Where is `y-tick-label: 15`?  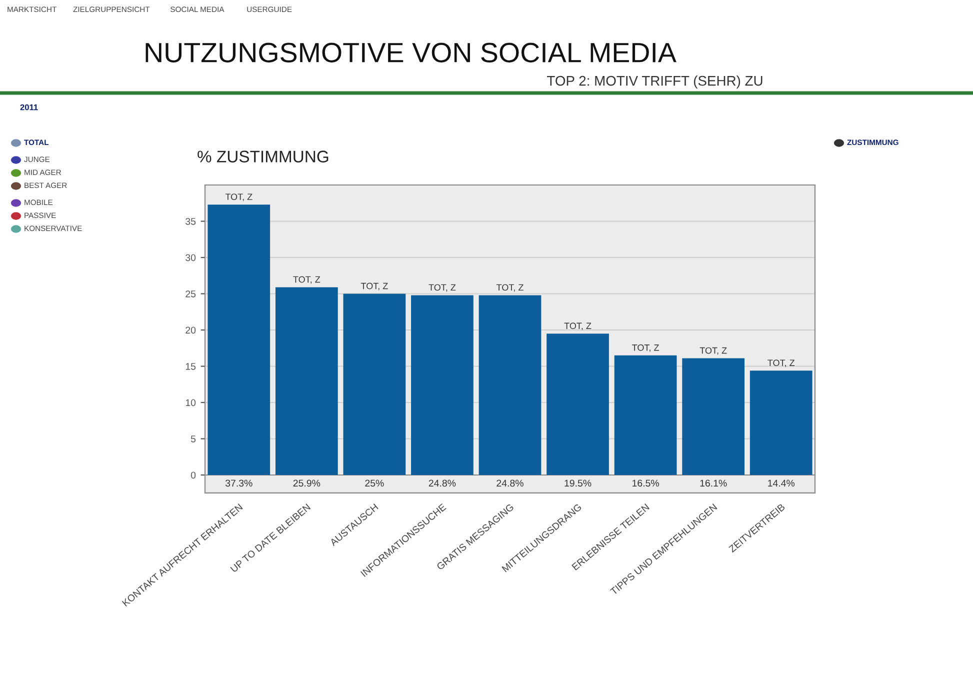 y-tick-label: 15 is located at coordinates (191, 366).